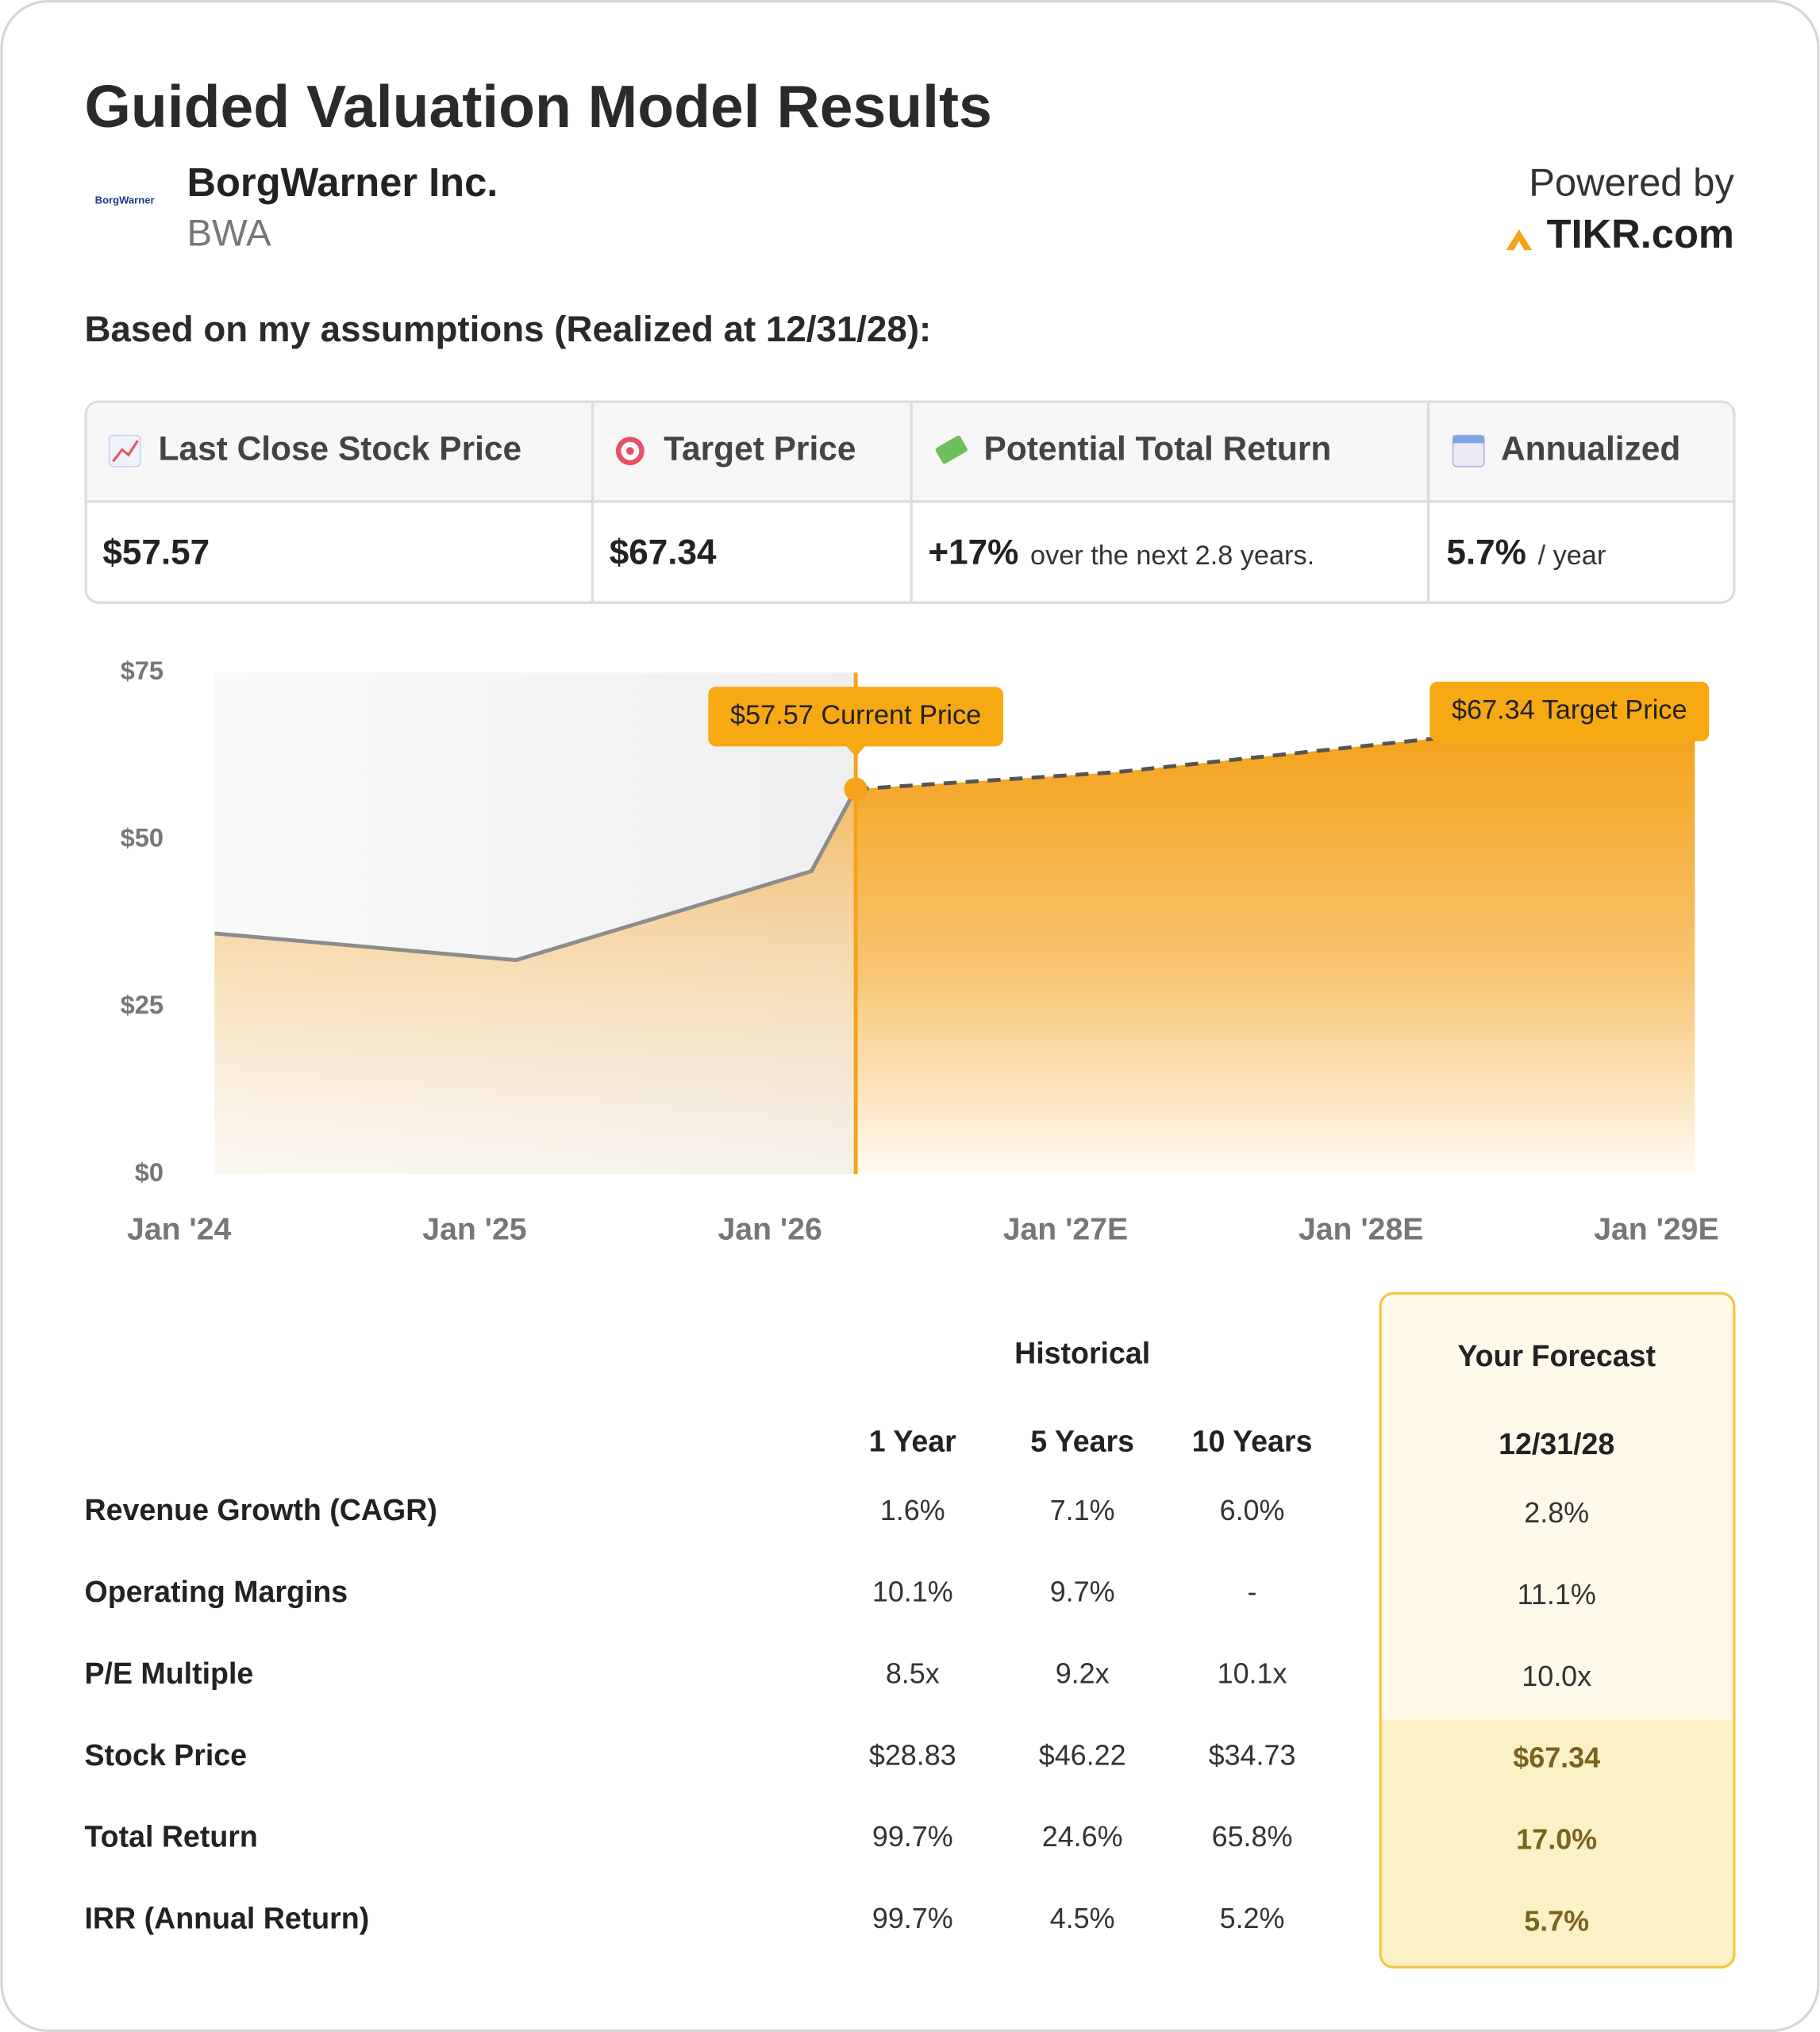 The height and width of the screenshot is (2032, 1820). What do you see at coordinates (536, 875) in the screenshot?
I see `history-line` at bounding box center [536, 875].